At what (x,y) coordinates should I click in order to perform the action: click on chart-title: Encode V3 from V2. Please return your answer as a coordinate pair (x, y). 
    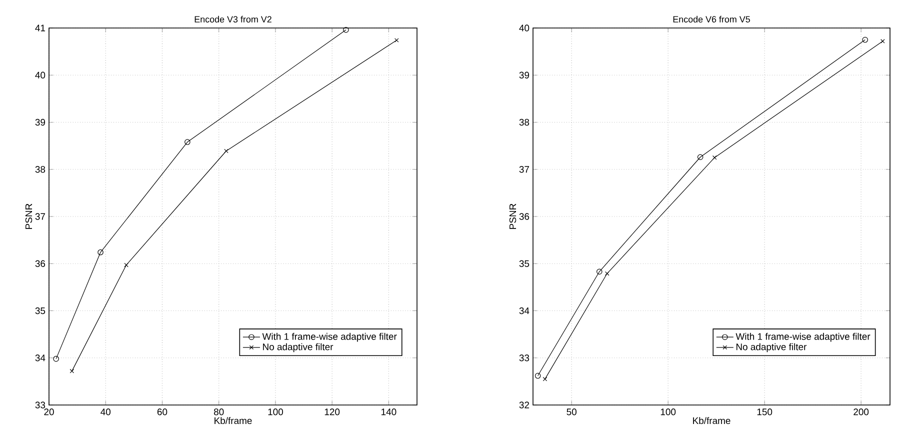
    Looking at the image, I should click on (233, 19).